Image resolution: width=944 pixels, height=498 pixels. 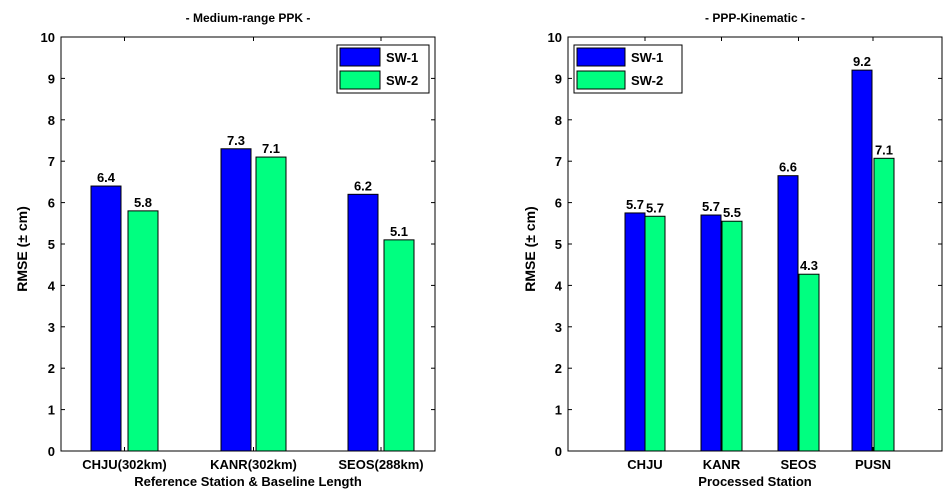 What do you see at coordinates (51, 410) in the screenshot?
I see `chart1-ytick-label: 1` at bounding box center [51, 410].